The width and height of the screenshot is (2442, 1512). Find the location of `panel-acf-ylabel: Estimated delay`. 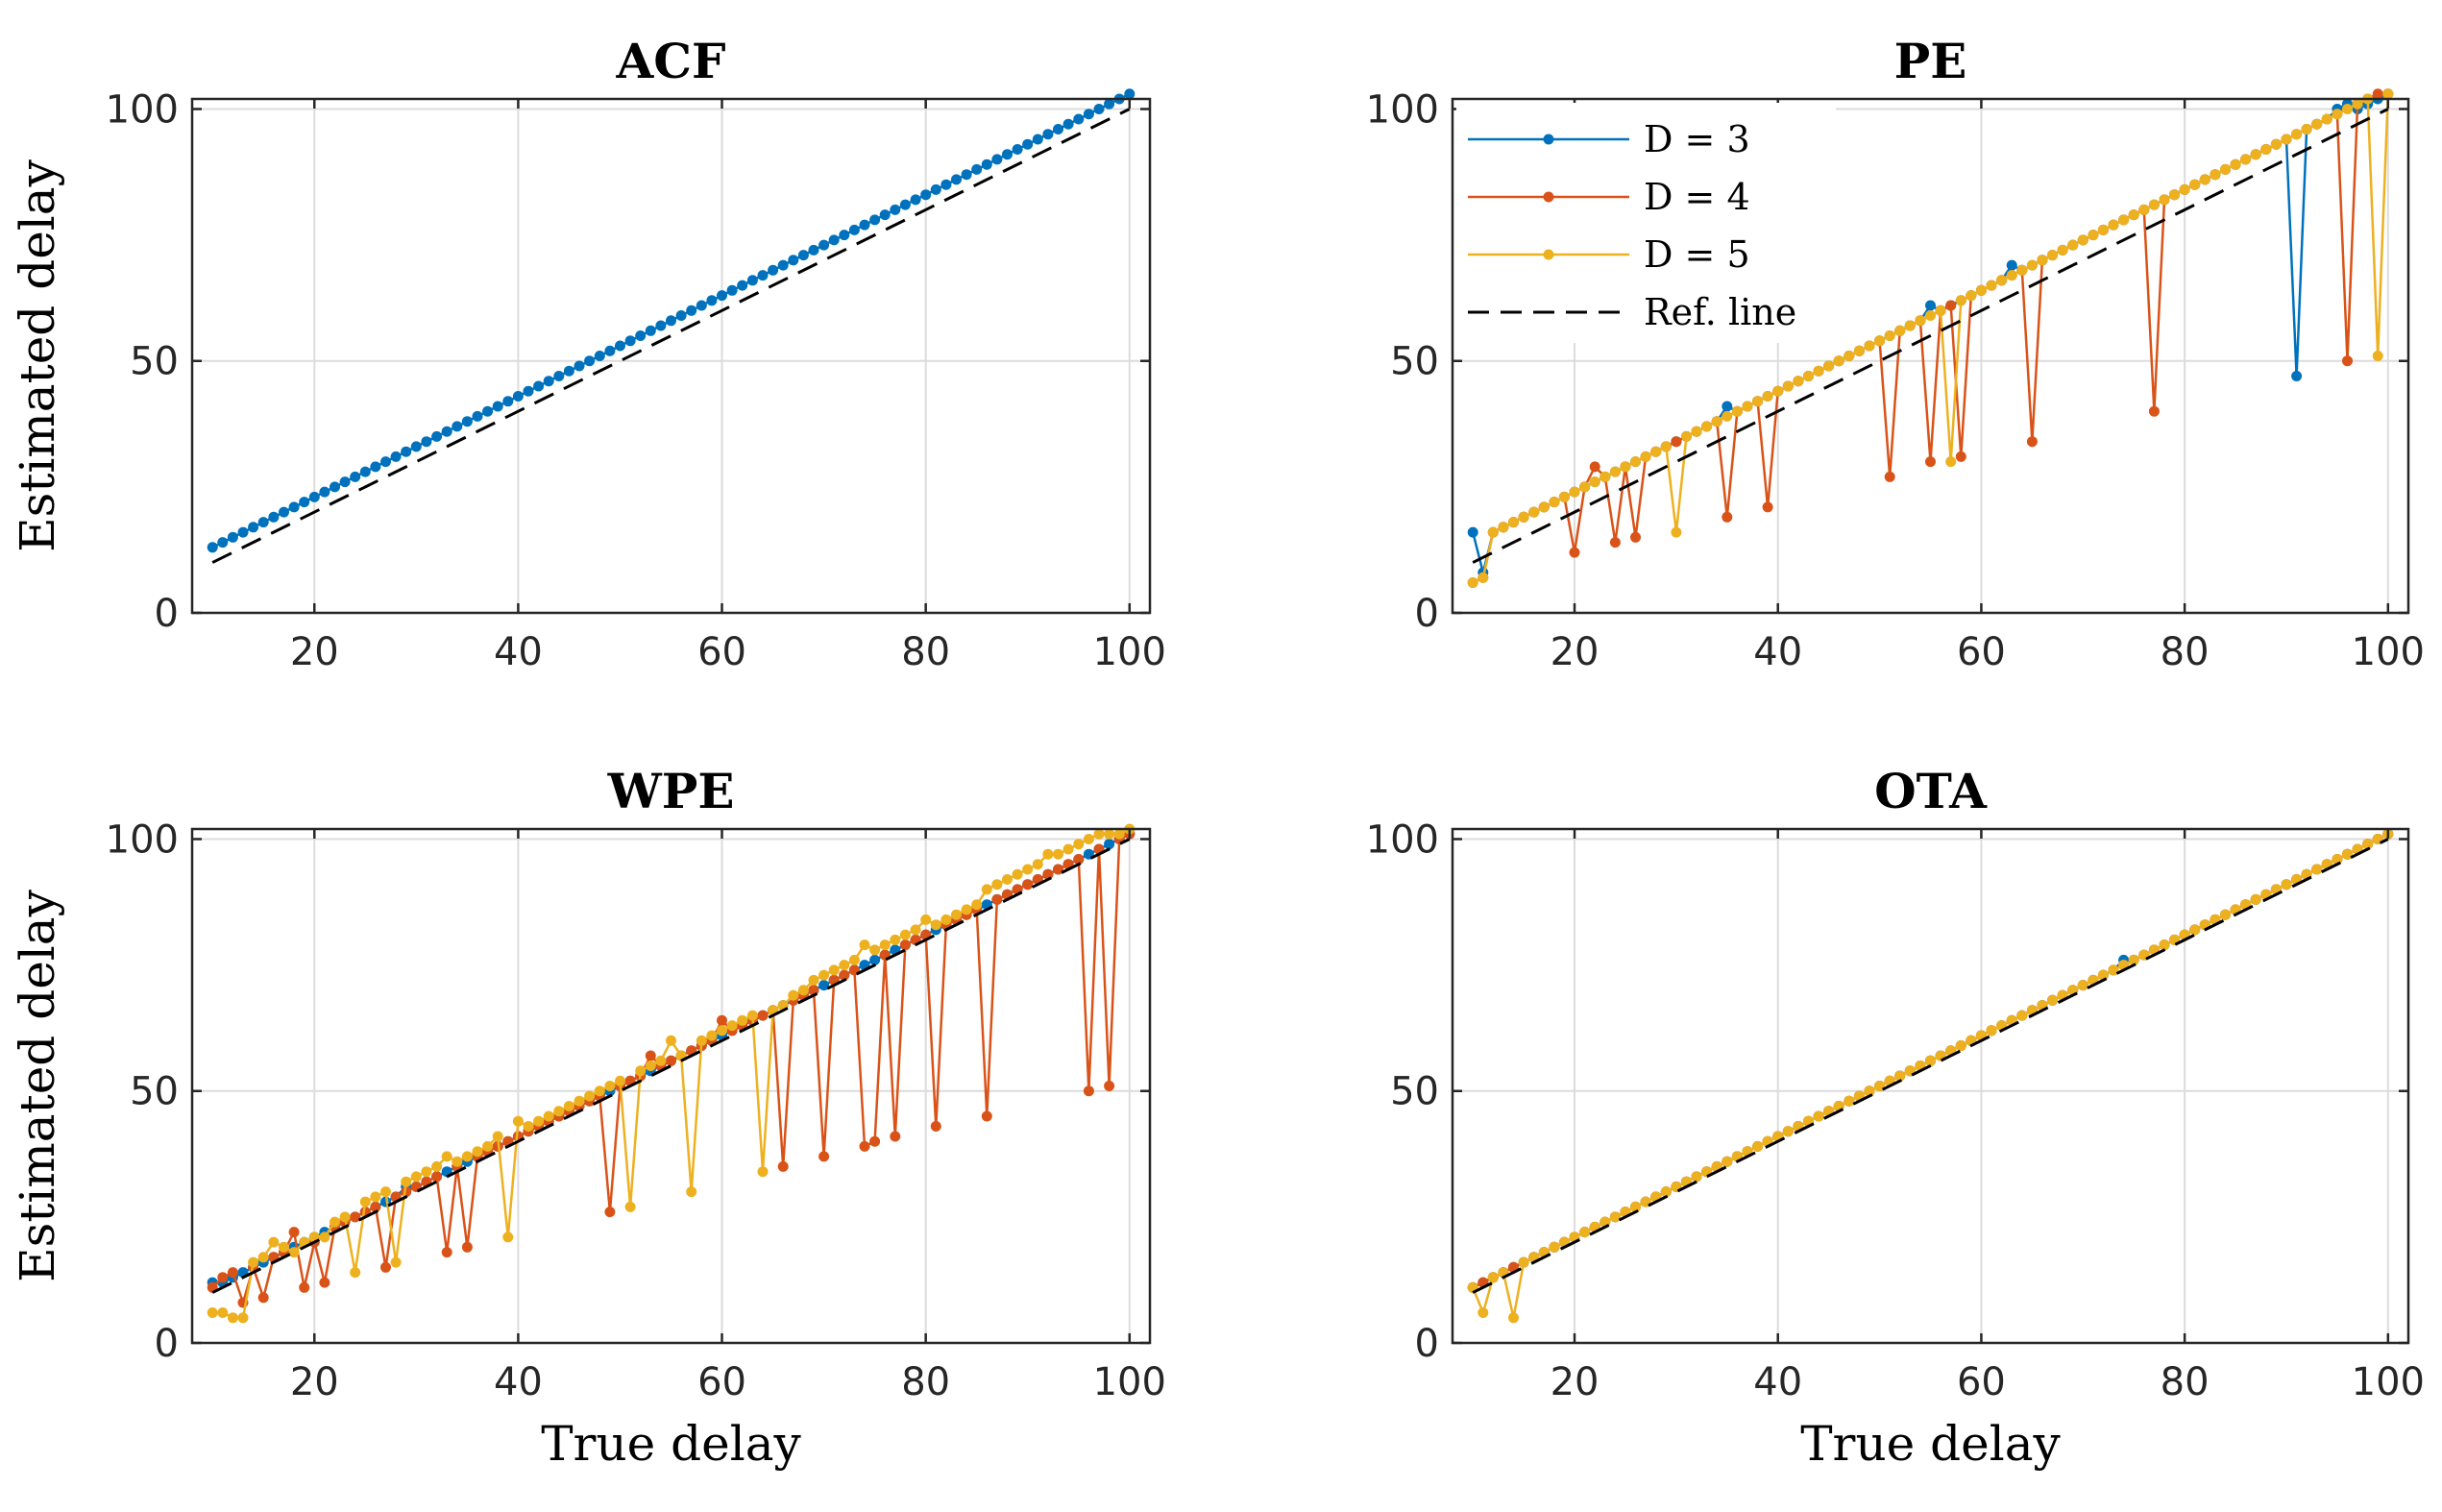

panel-acf-ylabel: Estimated delay is located at coordinates (37, 355).